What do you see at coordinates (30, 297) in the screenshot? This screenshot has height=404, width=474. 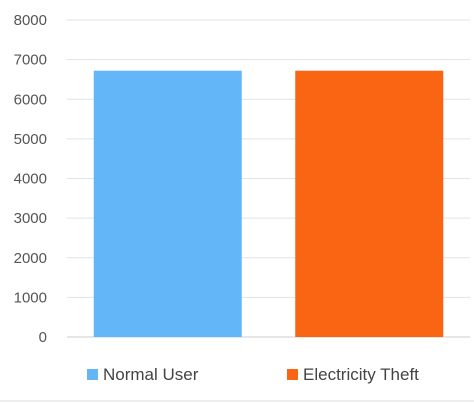 I see `y-tick-label: 1000` at bounding box center [30, 297].